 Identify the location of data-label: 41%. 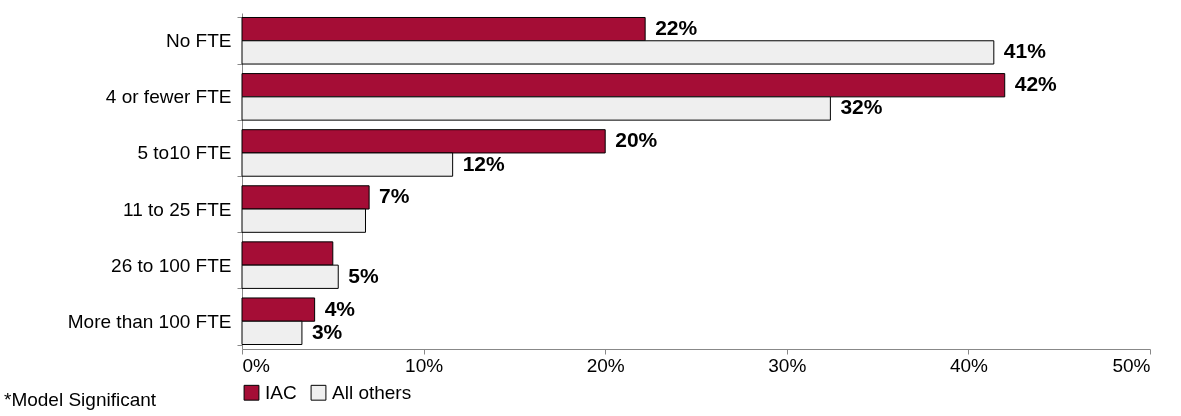
(1025, 51).